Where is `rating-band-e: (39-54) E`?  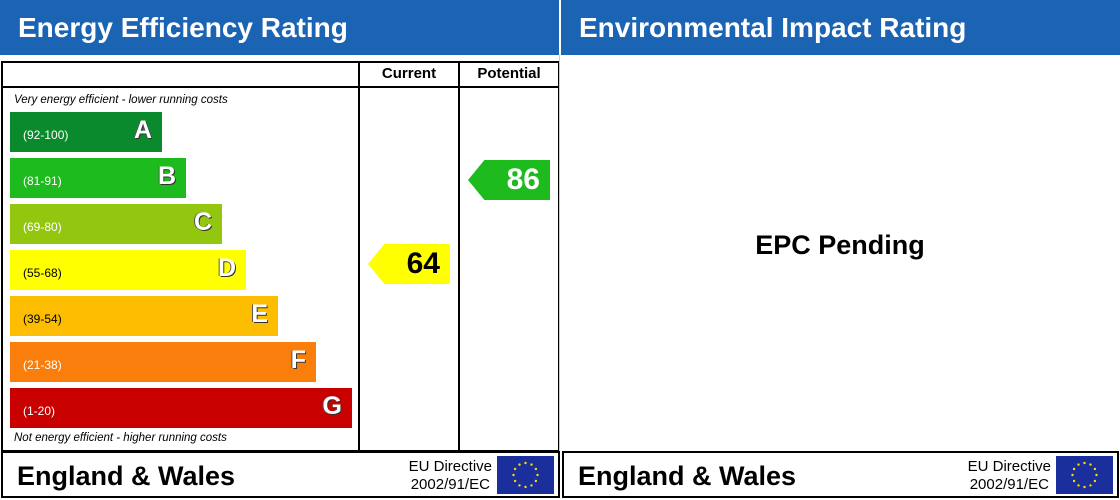 rating-band-e: (39-54) E is located at coordinates (144, 316).